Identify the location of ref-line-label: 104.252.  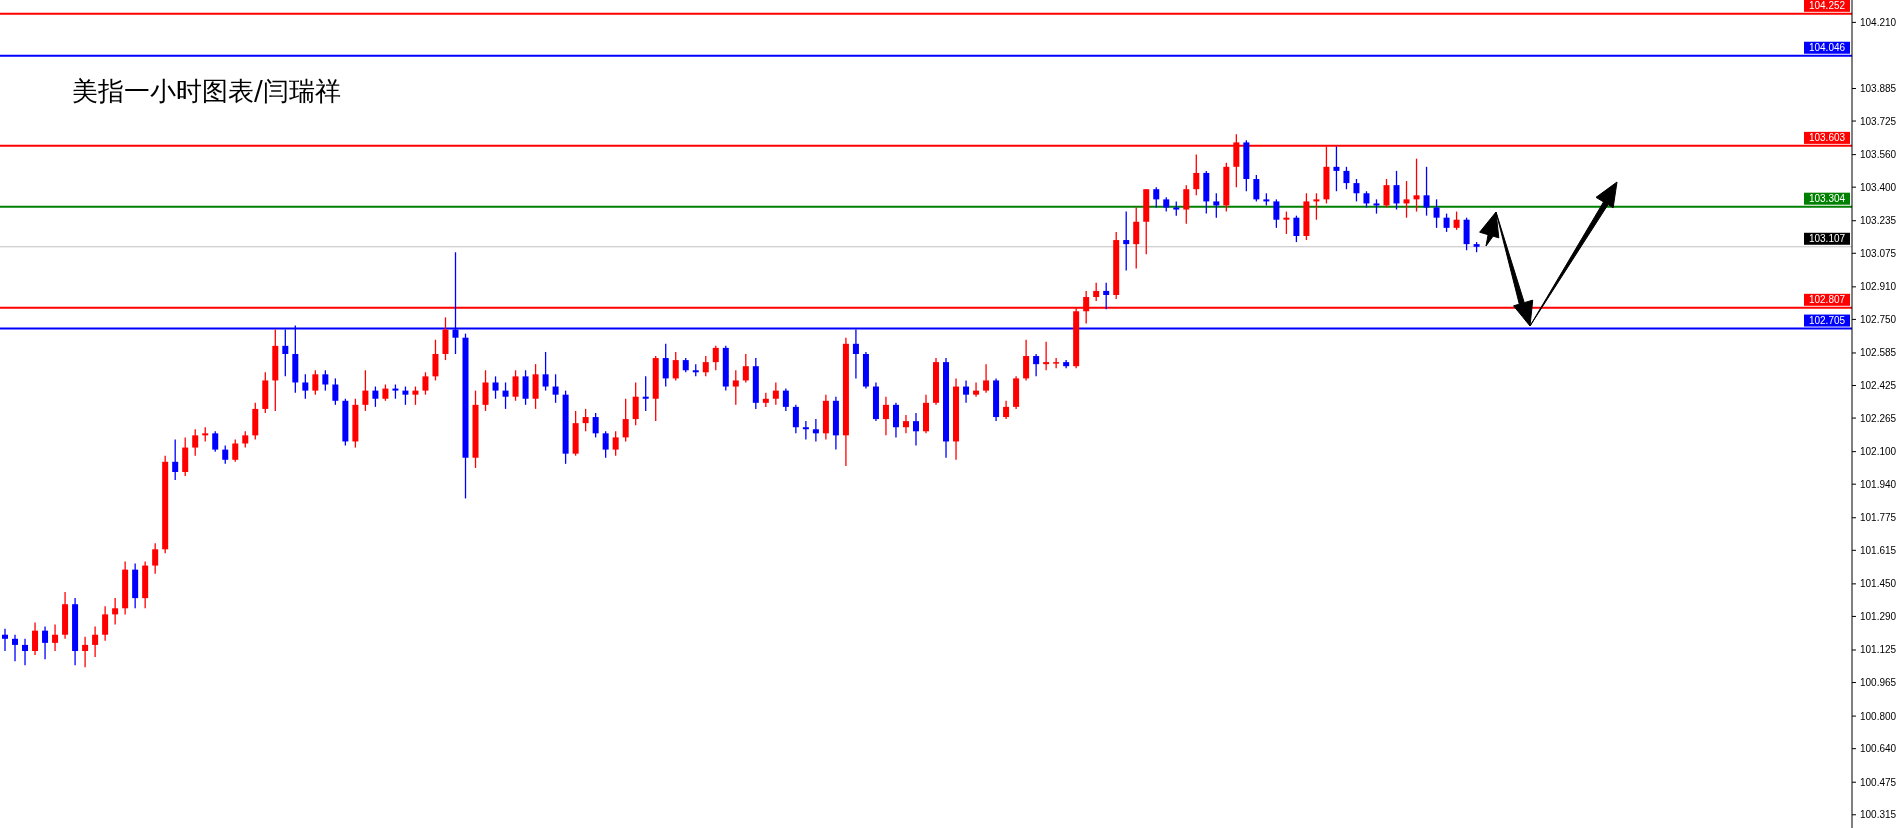
(1827, 6).